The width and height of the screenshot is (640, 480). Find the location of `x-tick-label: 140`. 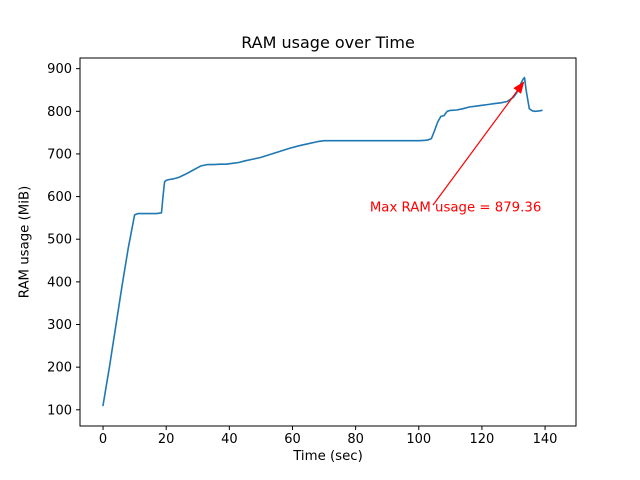

x-tick-label: 140 is located at coordinates (545, 439).